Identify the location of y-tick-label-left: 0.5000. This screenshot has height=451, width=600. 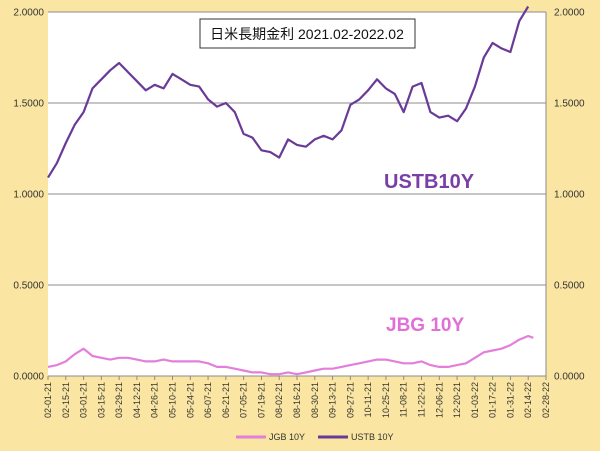
(28, 286).